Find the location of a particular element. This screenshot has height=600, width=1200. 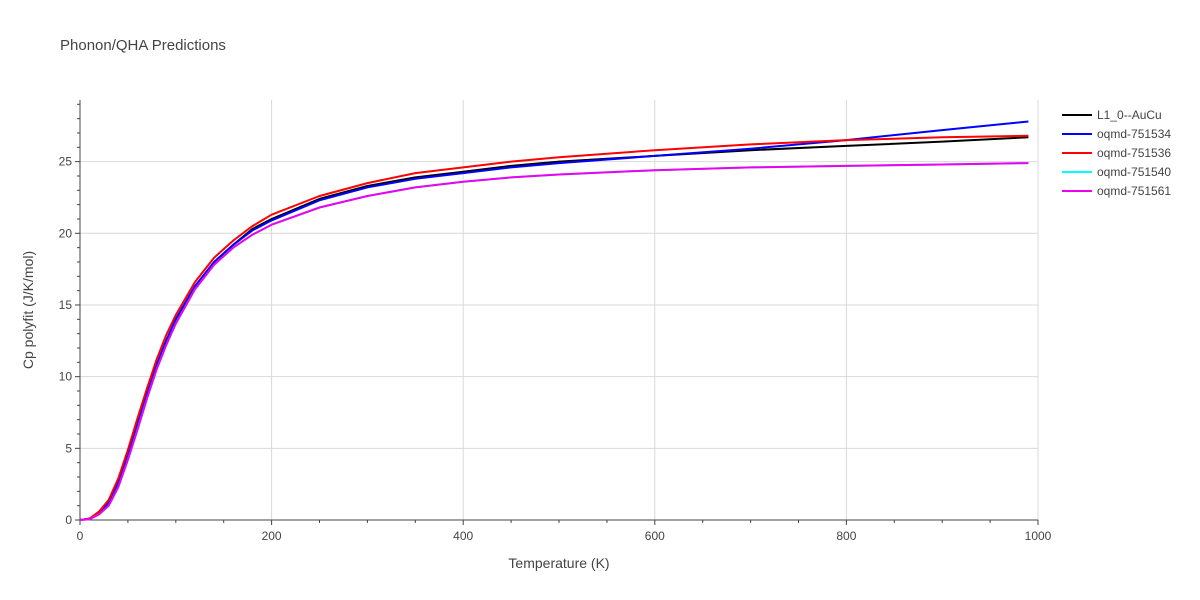

y-axis-title: Cp polyfit (J/K/mol) is located at coordinates (28, 310).